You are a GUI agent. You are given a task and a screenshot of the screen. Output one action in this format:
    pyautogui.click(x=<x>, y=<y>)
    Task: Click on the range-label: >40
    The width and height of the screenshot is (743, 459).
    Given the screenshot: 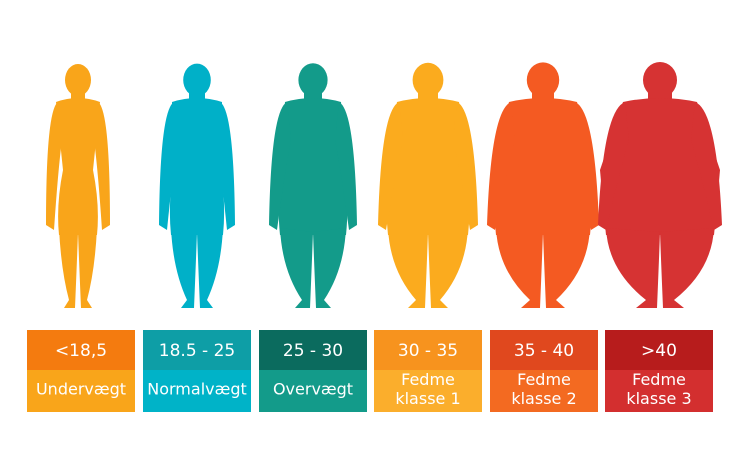 What is the action you would take?
    pyautogui.click(x=659, y=351)
    